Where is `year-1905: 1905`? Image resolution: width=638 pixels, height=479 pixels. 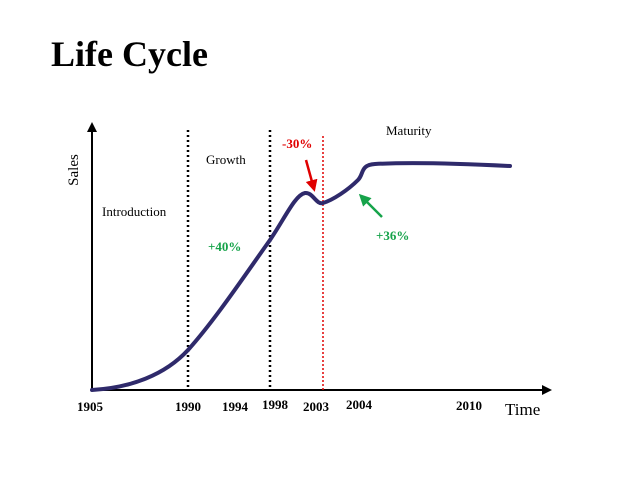 year-1905: 1905 is located at coordinates (90, 406).